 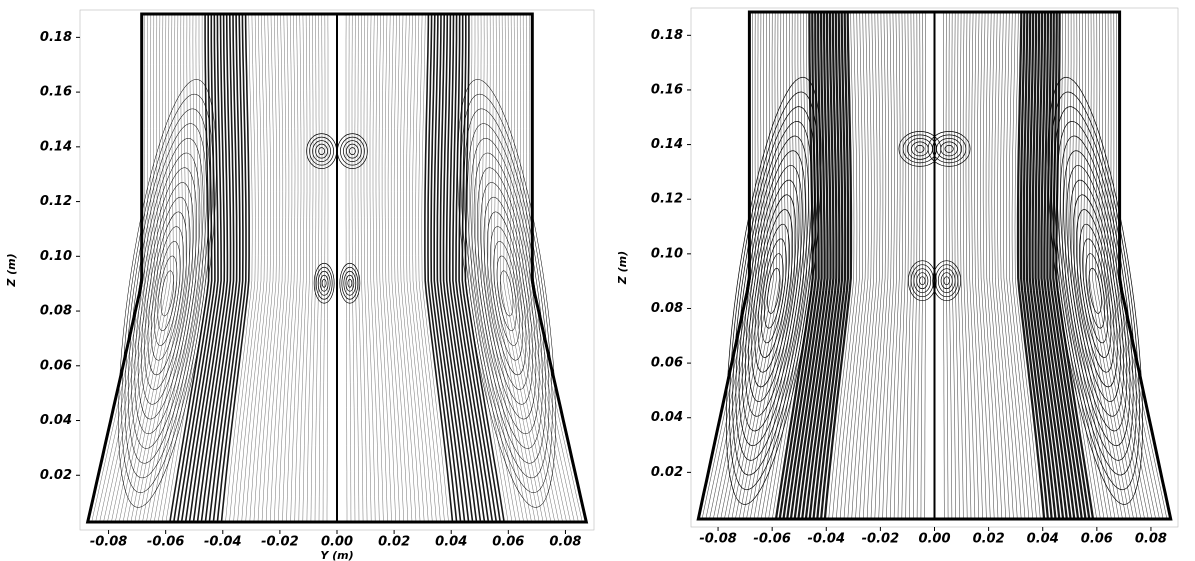 What do you see at coordinates (56, 146) in the screenshot?
I see `y-tick-label: 0.14` at bounding box center [56, 146].